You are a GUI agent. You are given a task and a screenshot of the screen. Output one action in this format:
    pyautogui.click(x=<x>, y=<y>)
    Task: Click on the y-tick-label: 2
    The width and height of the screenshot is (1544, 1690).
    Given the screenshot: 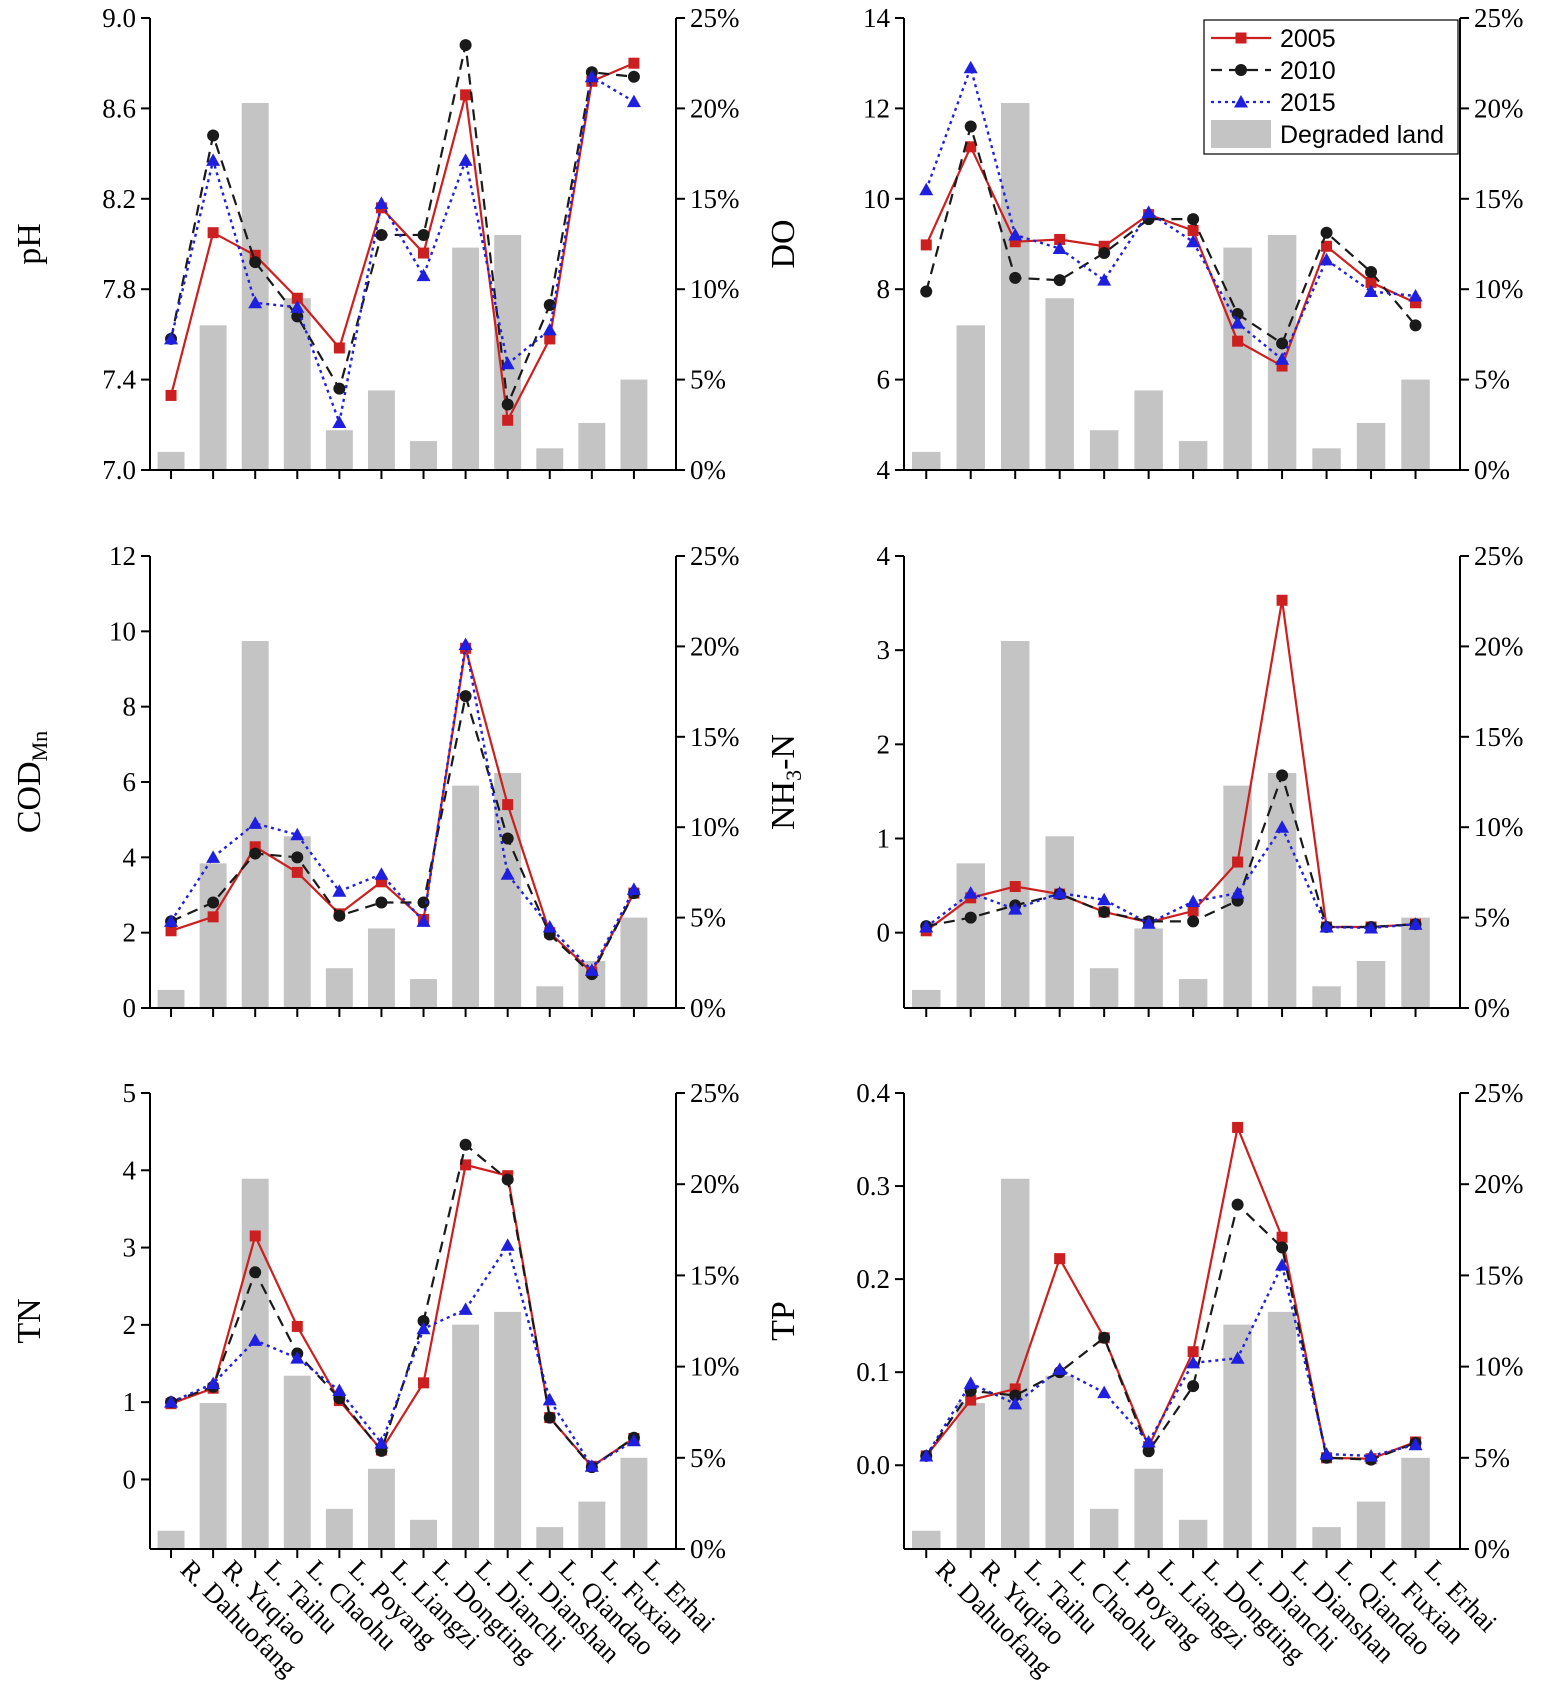 What is the action you would take?
    pyautogui.click(x=884, y=744)
    